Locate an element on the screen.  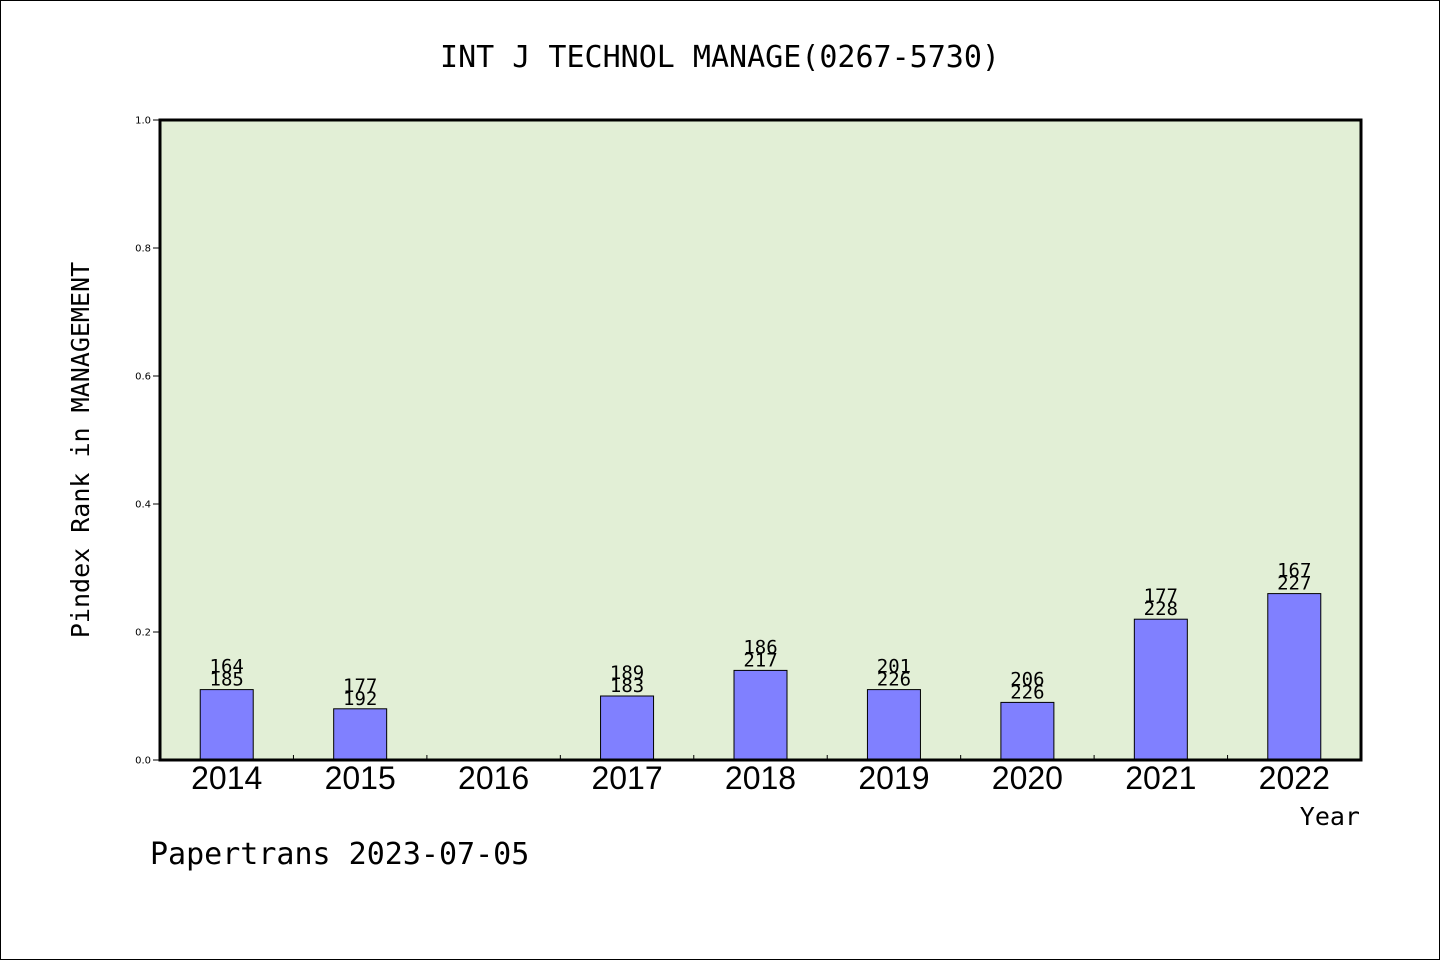
chart-title: INT J TECHNOL MANAGE(0267-5730) is located at coordinates (720, 57).